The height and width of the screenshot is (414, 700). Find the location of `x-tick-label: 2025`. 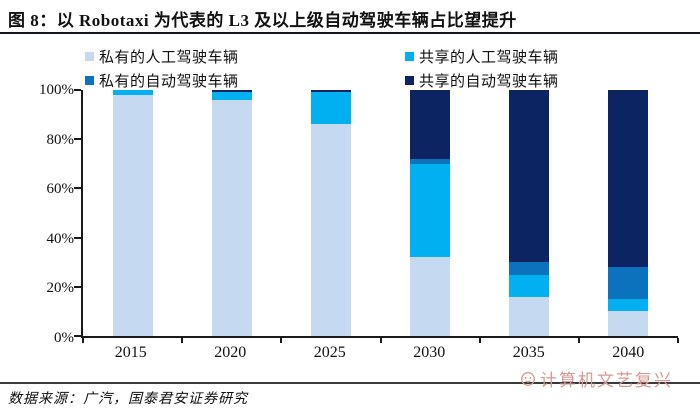

x-tick-label: 2025 is located at coordinates (329, 352).